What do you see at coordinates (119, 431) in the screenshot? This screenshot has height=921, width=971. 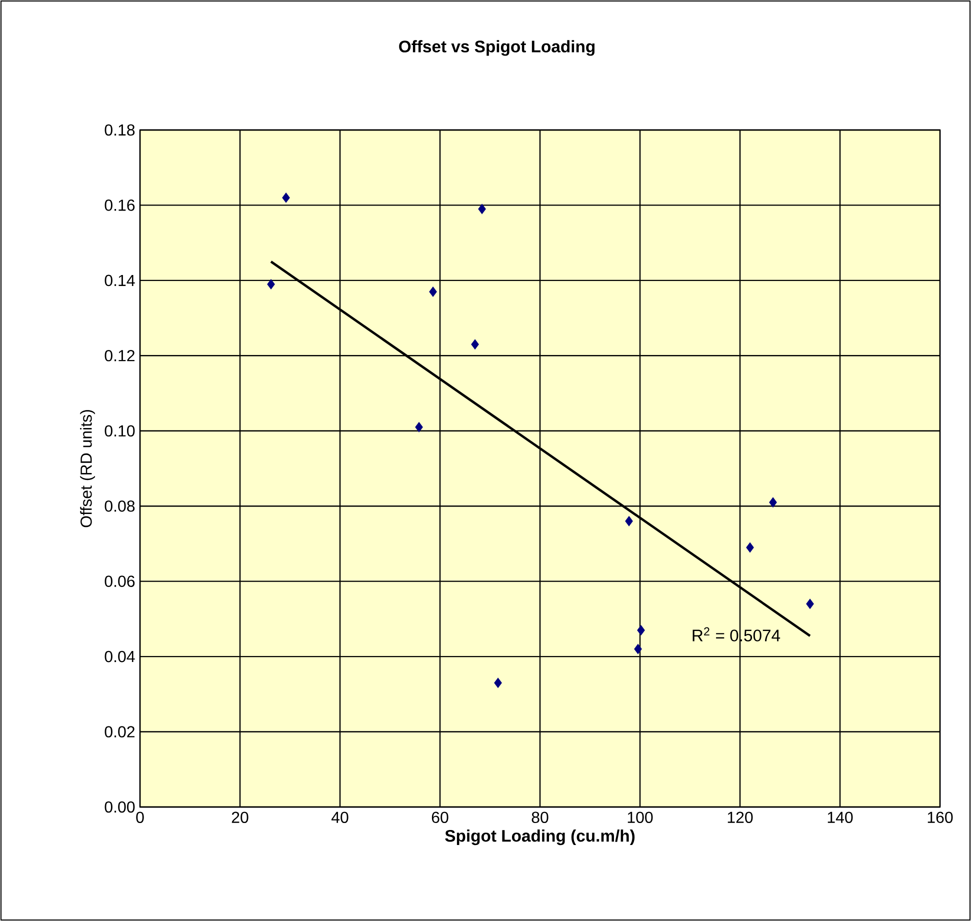 I see `y-tick-label: 0.10` at bounding box center [119, 431].